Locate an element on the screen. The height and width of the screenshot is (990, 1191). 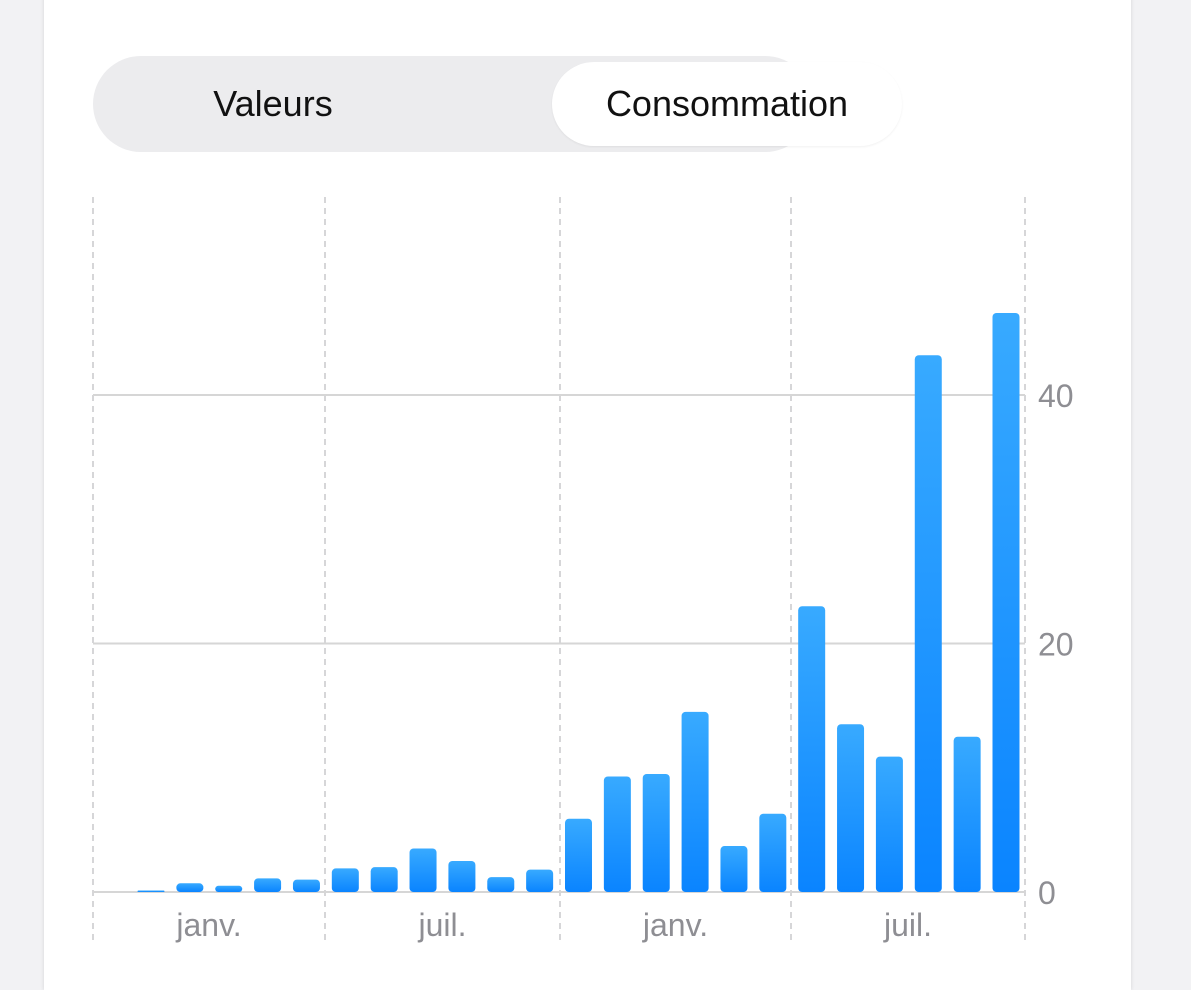
segmented-control: Valeurs Consommation is located at coordinates (497, 104).